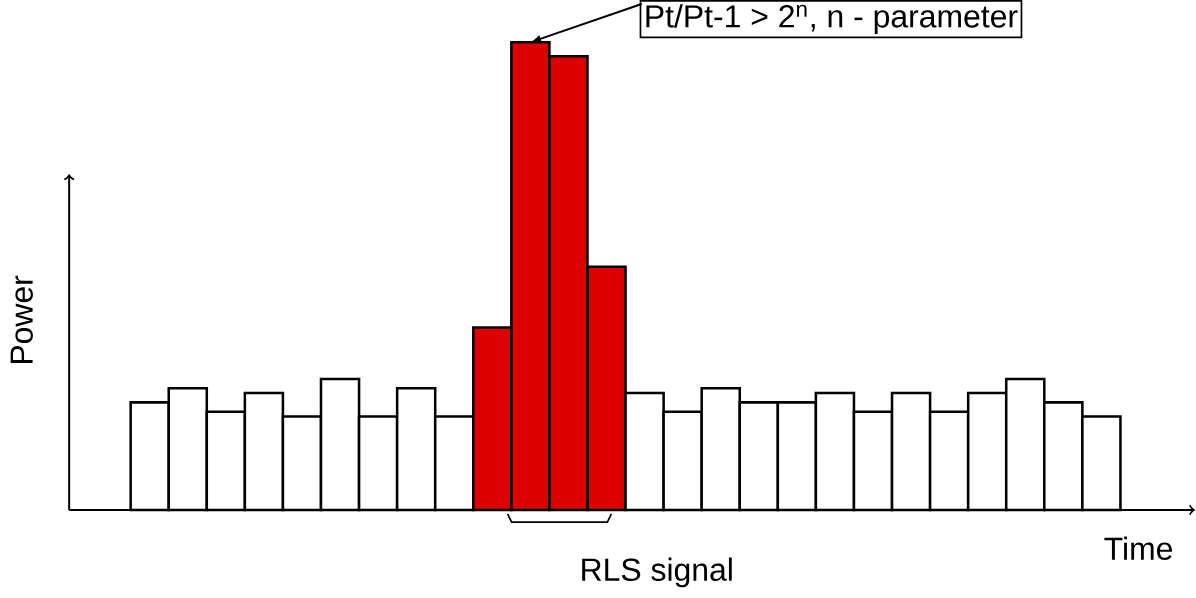  What do you see at coordinates (657, 572) in the screenshot?
I see `text: RLS signal` at bounding box center [657, 572].